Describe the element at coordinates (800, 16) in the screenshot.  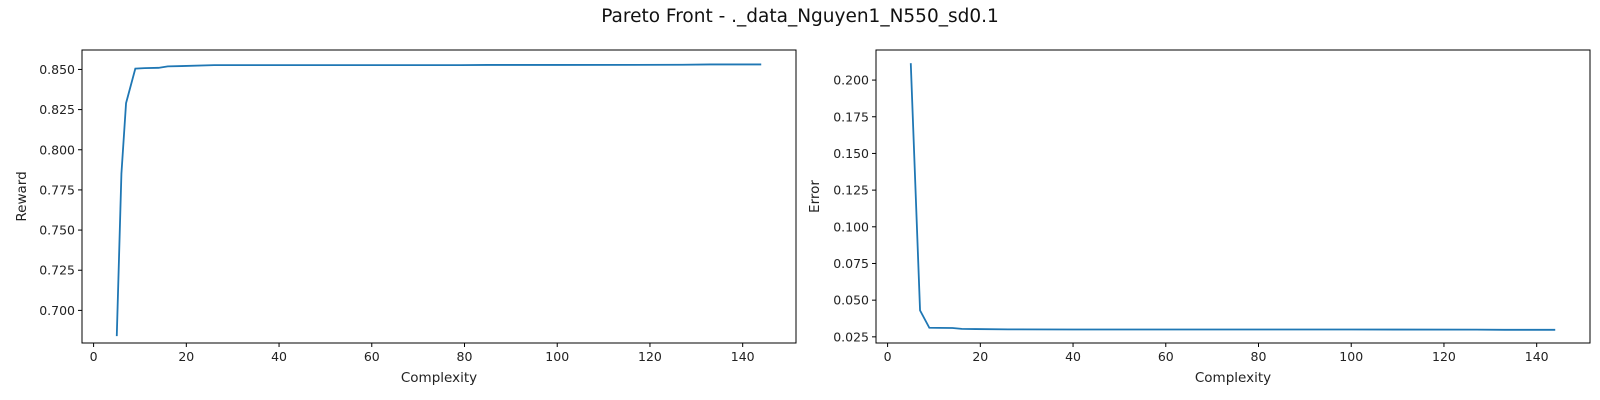
I see `figure-title: Pareto Front - ._data_Nguyen1_N550_sd0.1` at that location.